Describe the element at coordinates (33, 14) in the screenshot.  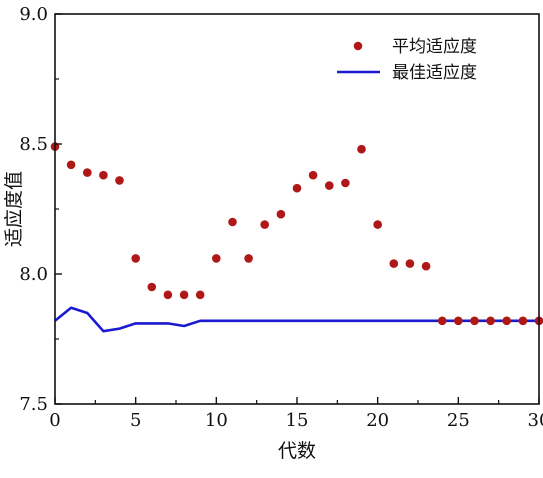
I see `y-tick-label: 9.0` at that location.